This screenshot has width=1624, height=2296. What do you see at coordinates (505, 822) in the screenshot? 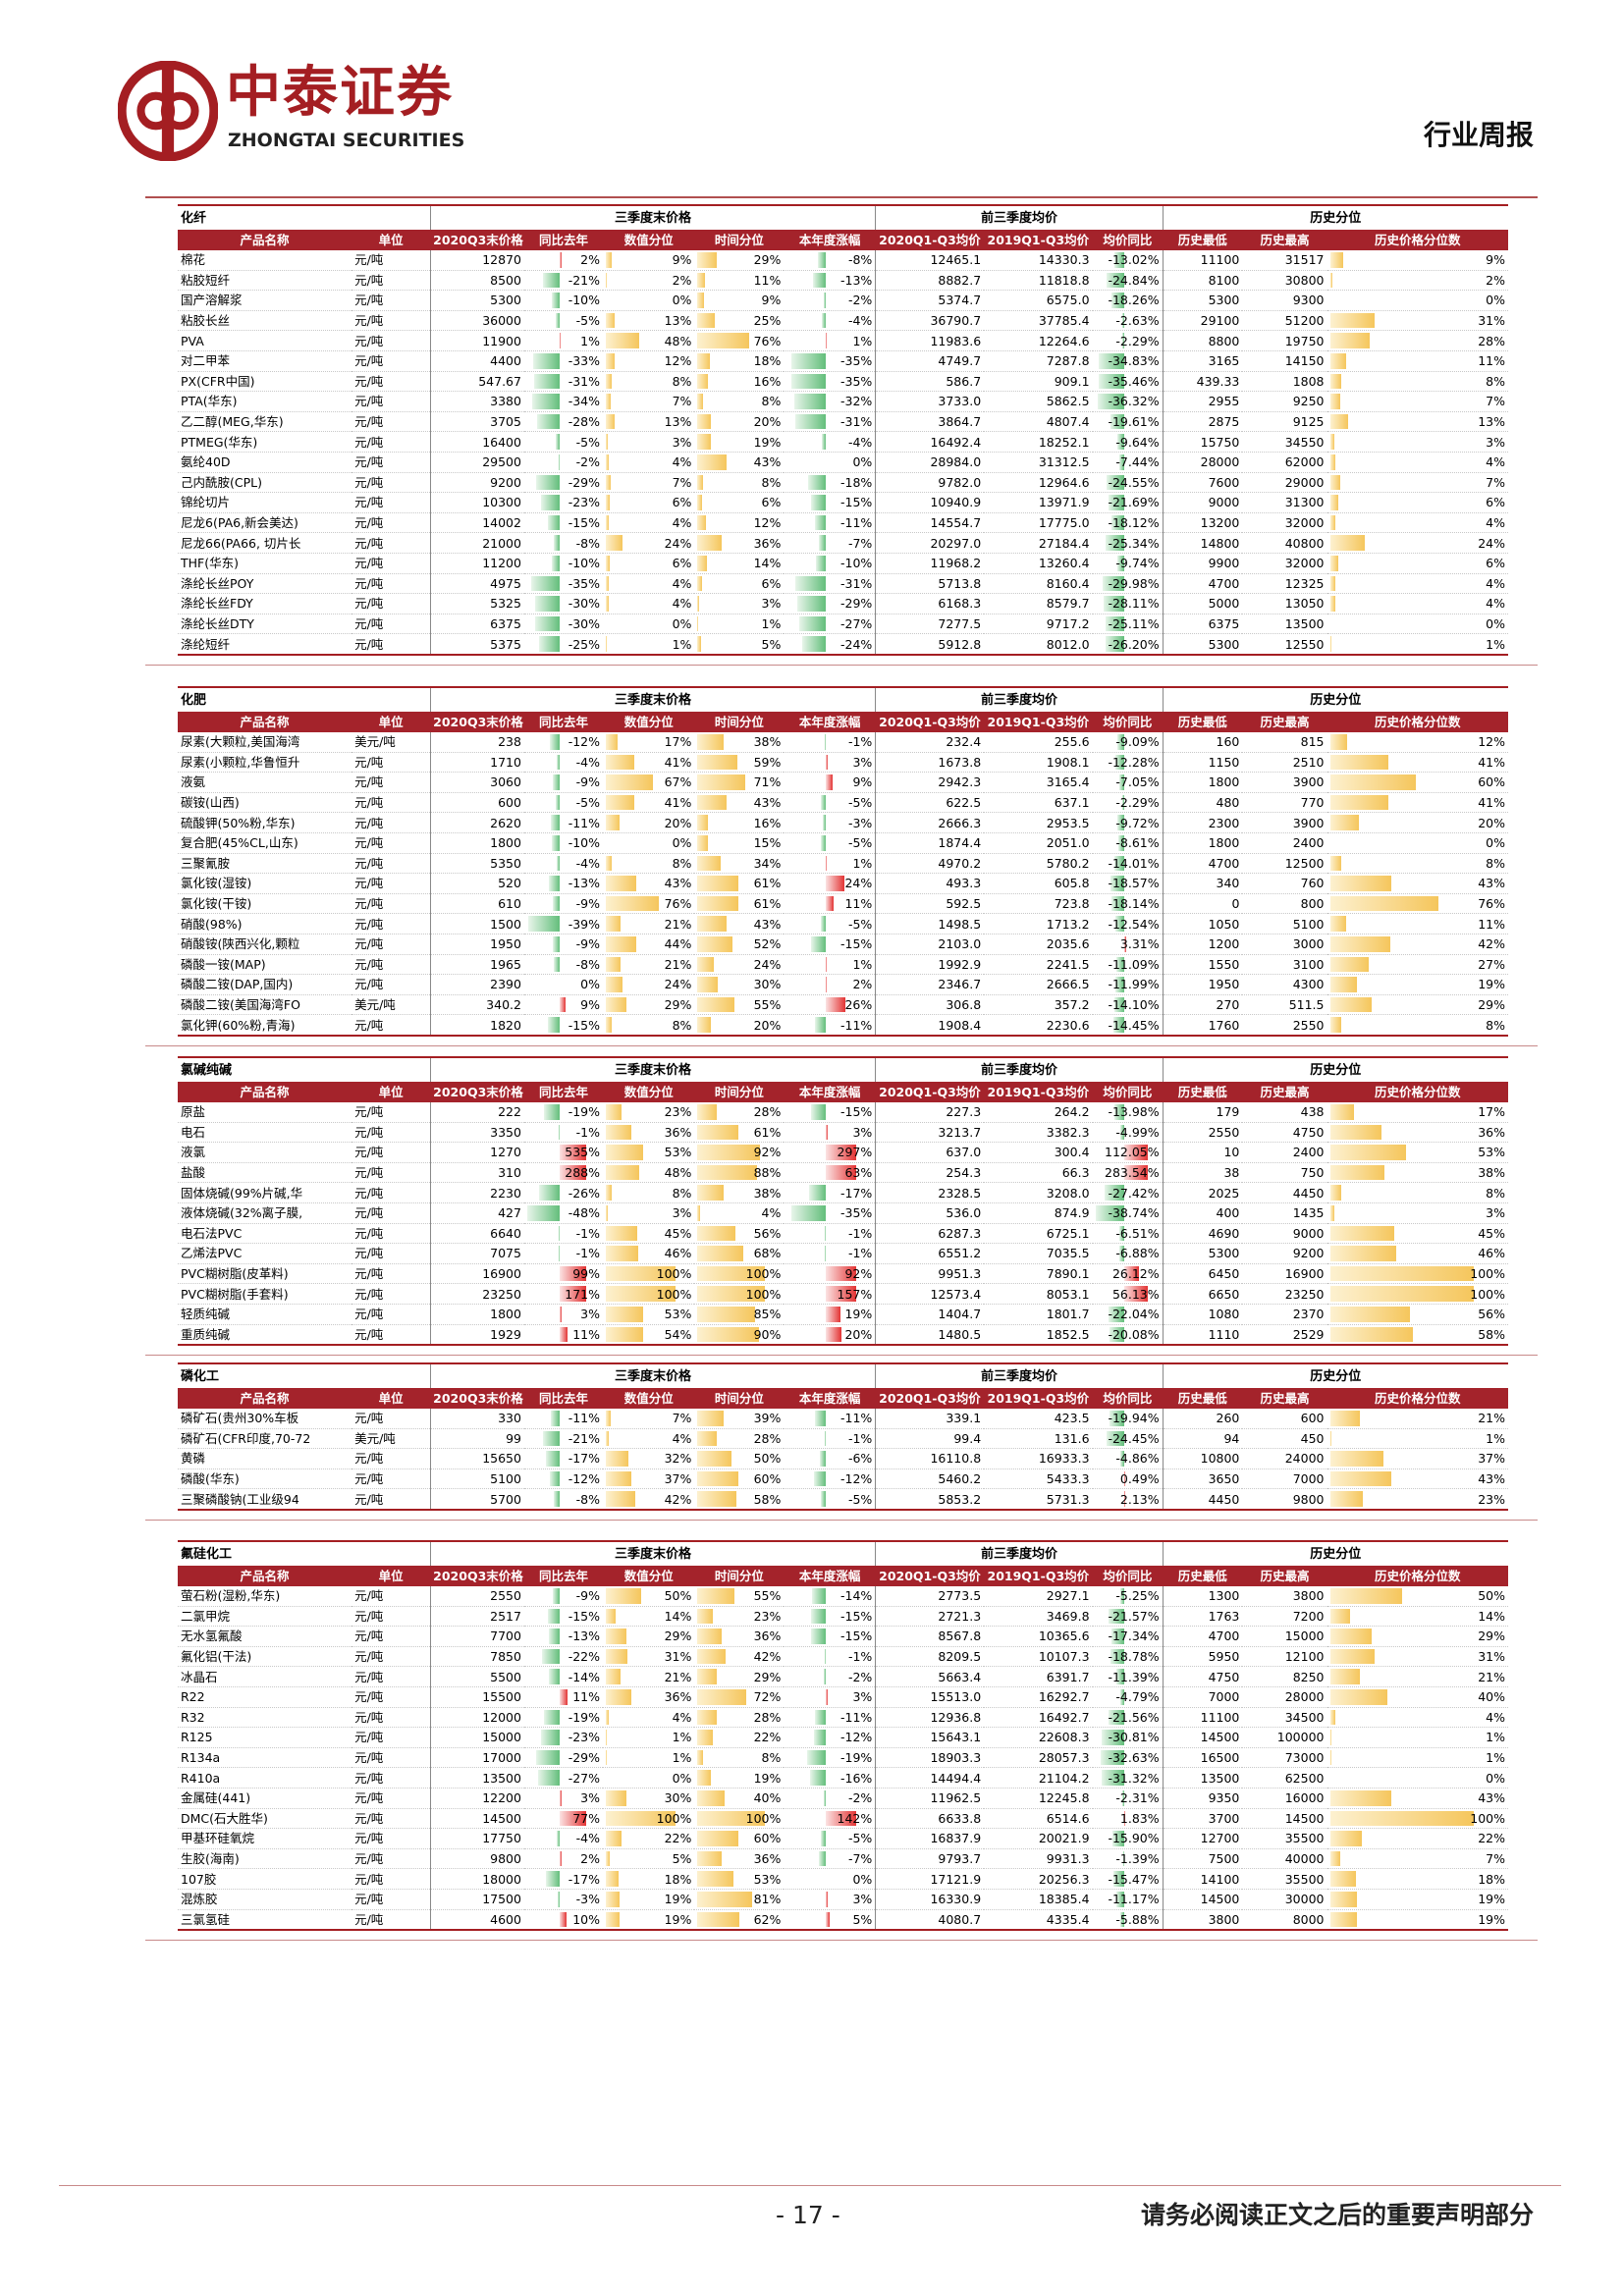
I see `cell-text: 2620` at bounding box center [505, 822].